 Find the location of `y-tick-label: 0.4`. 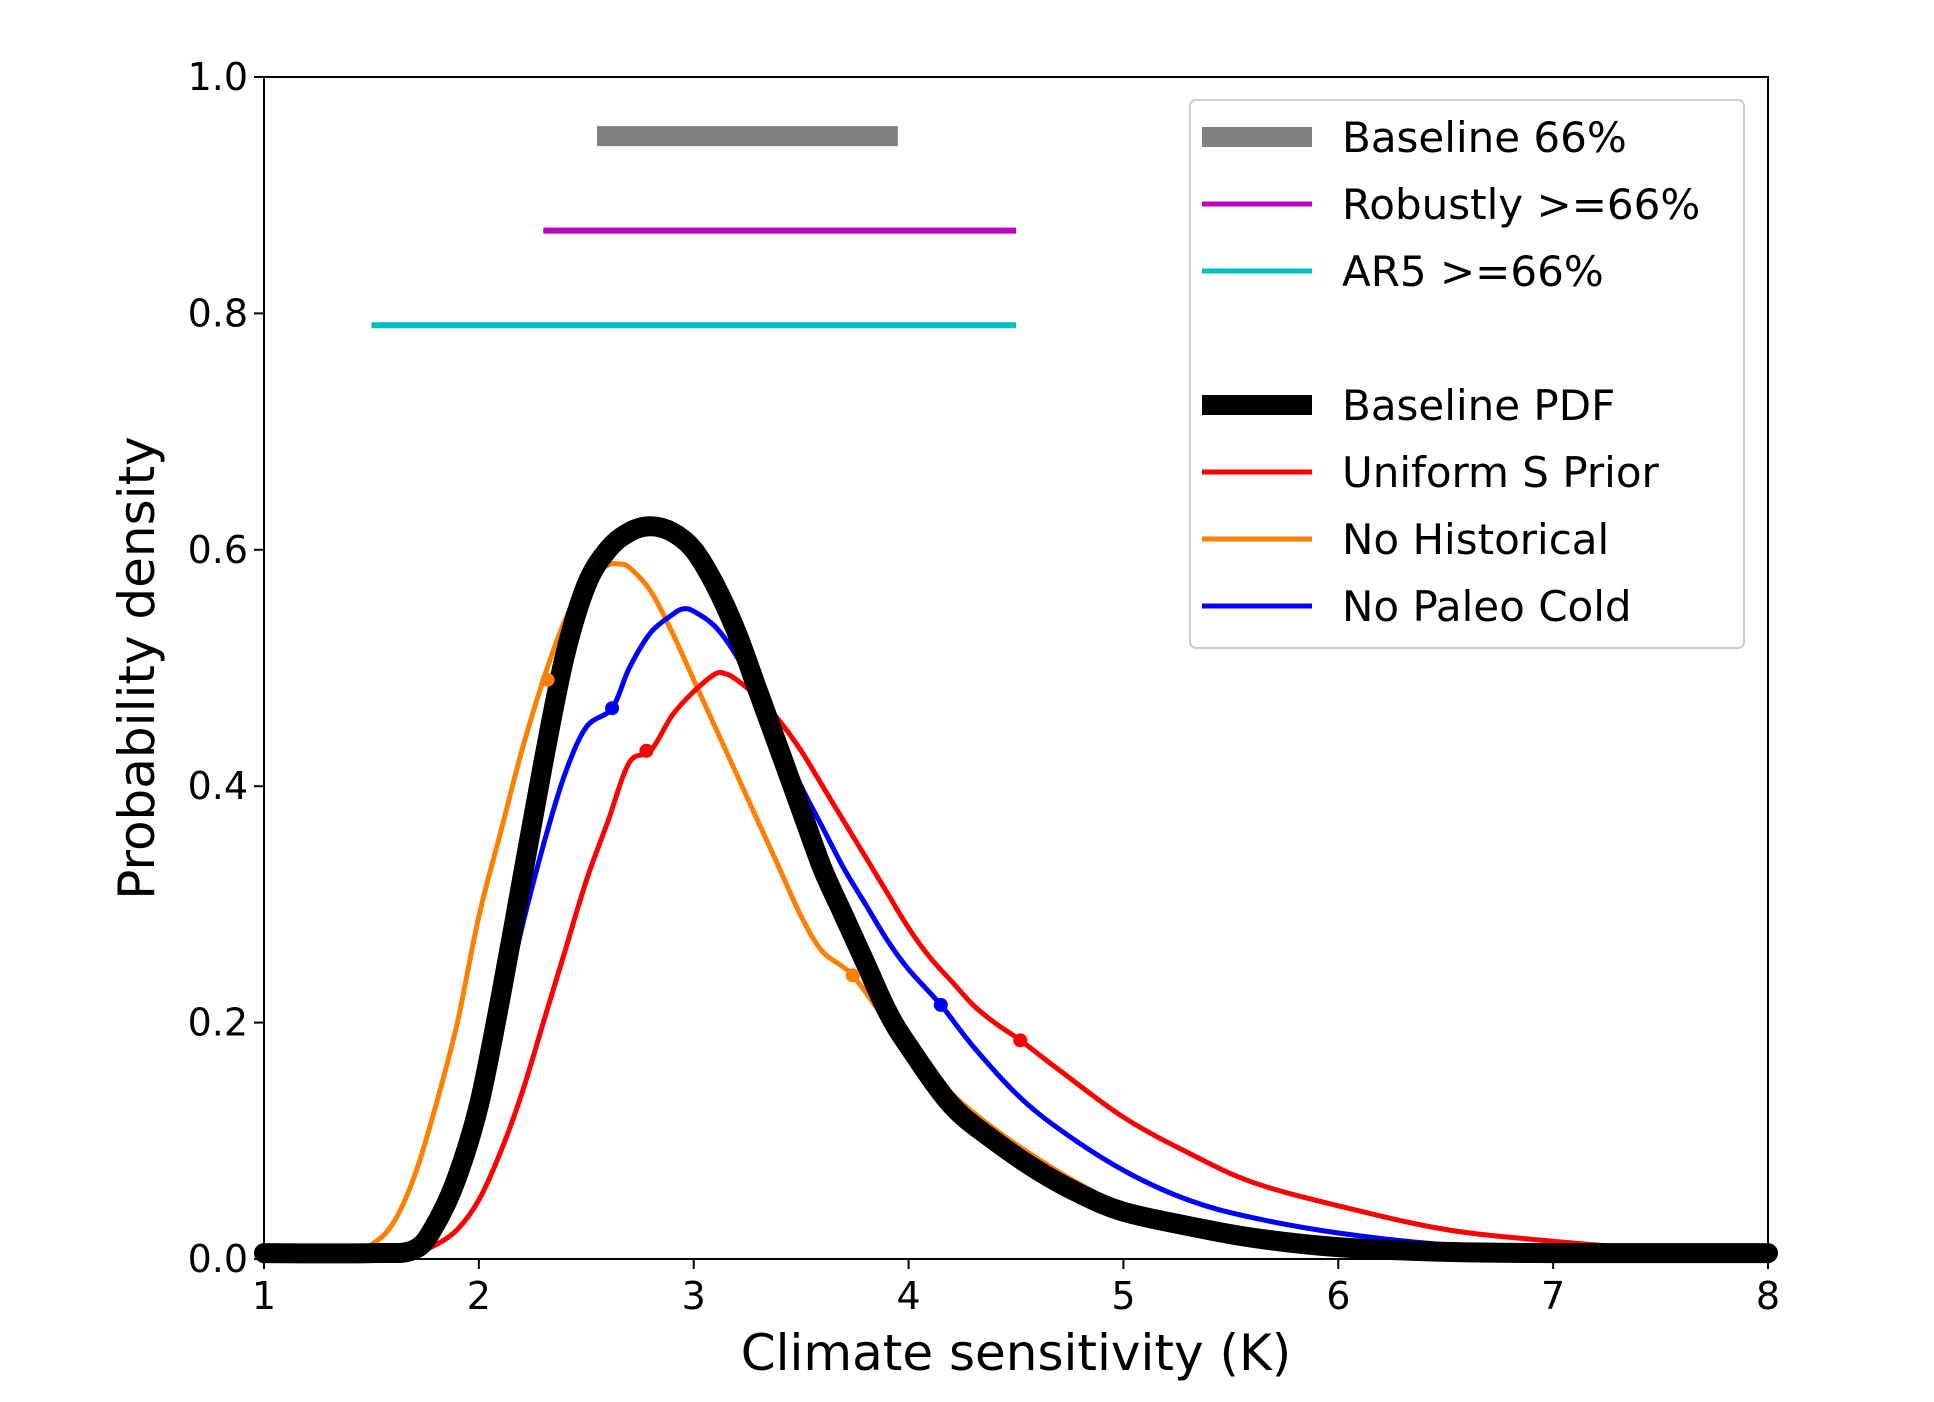

y-tick-label: 0.4 is located at coordinates (218, 786).